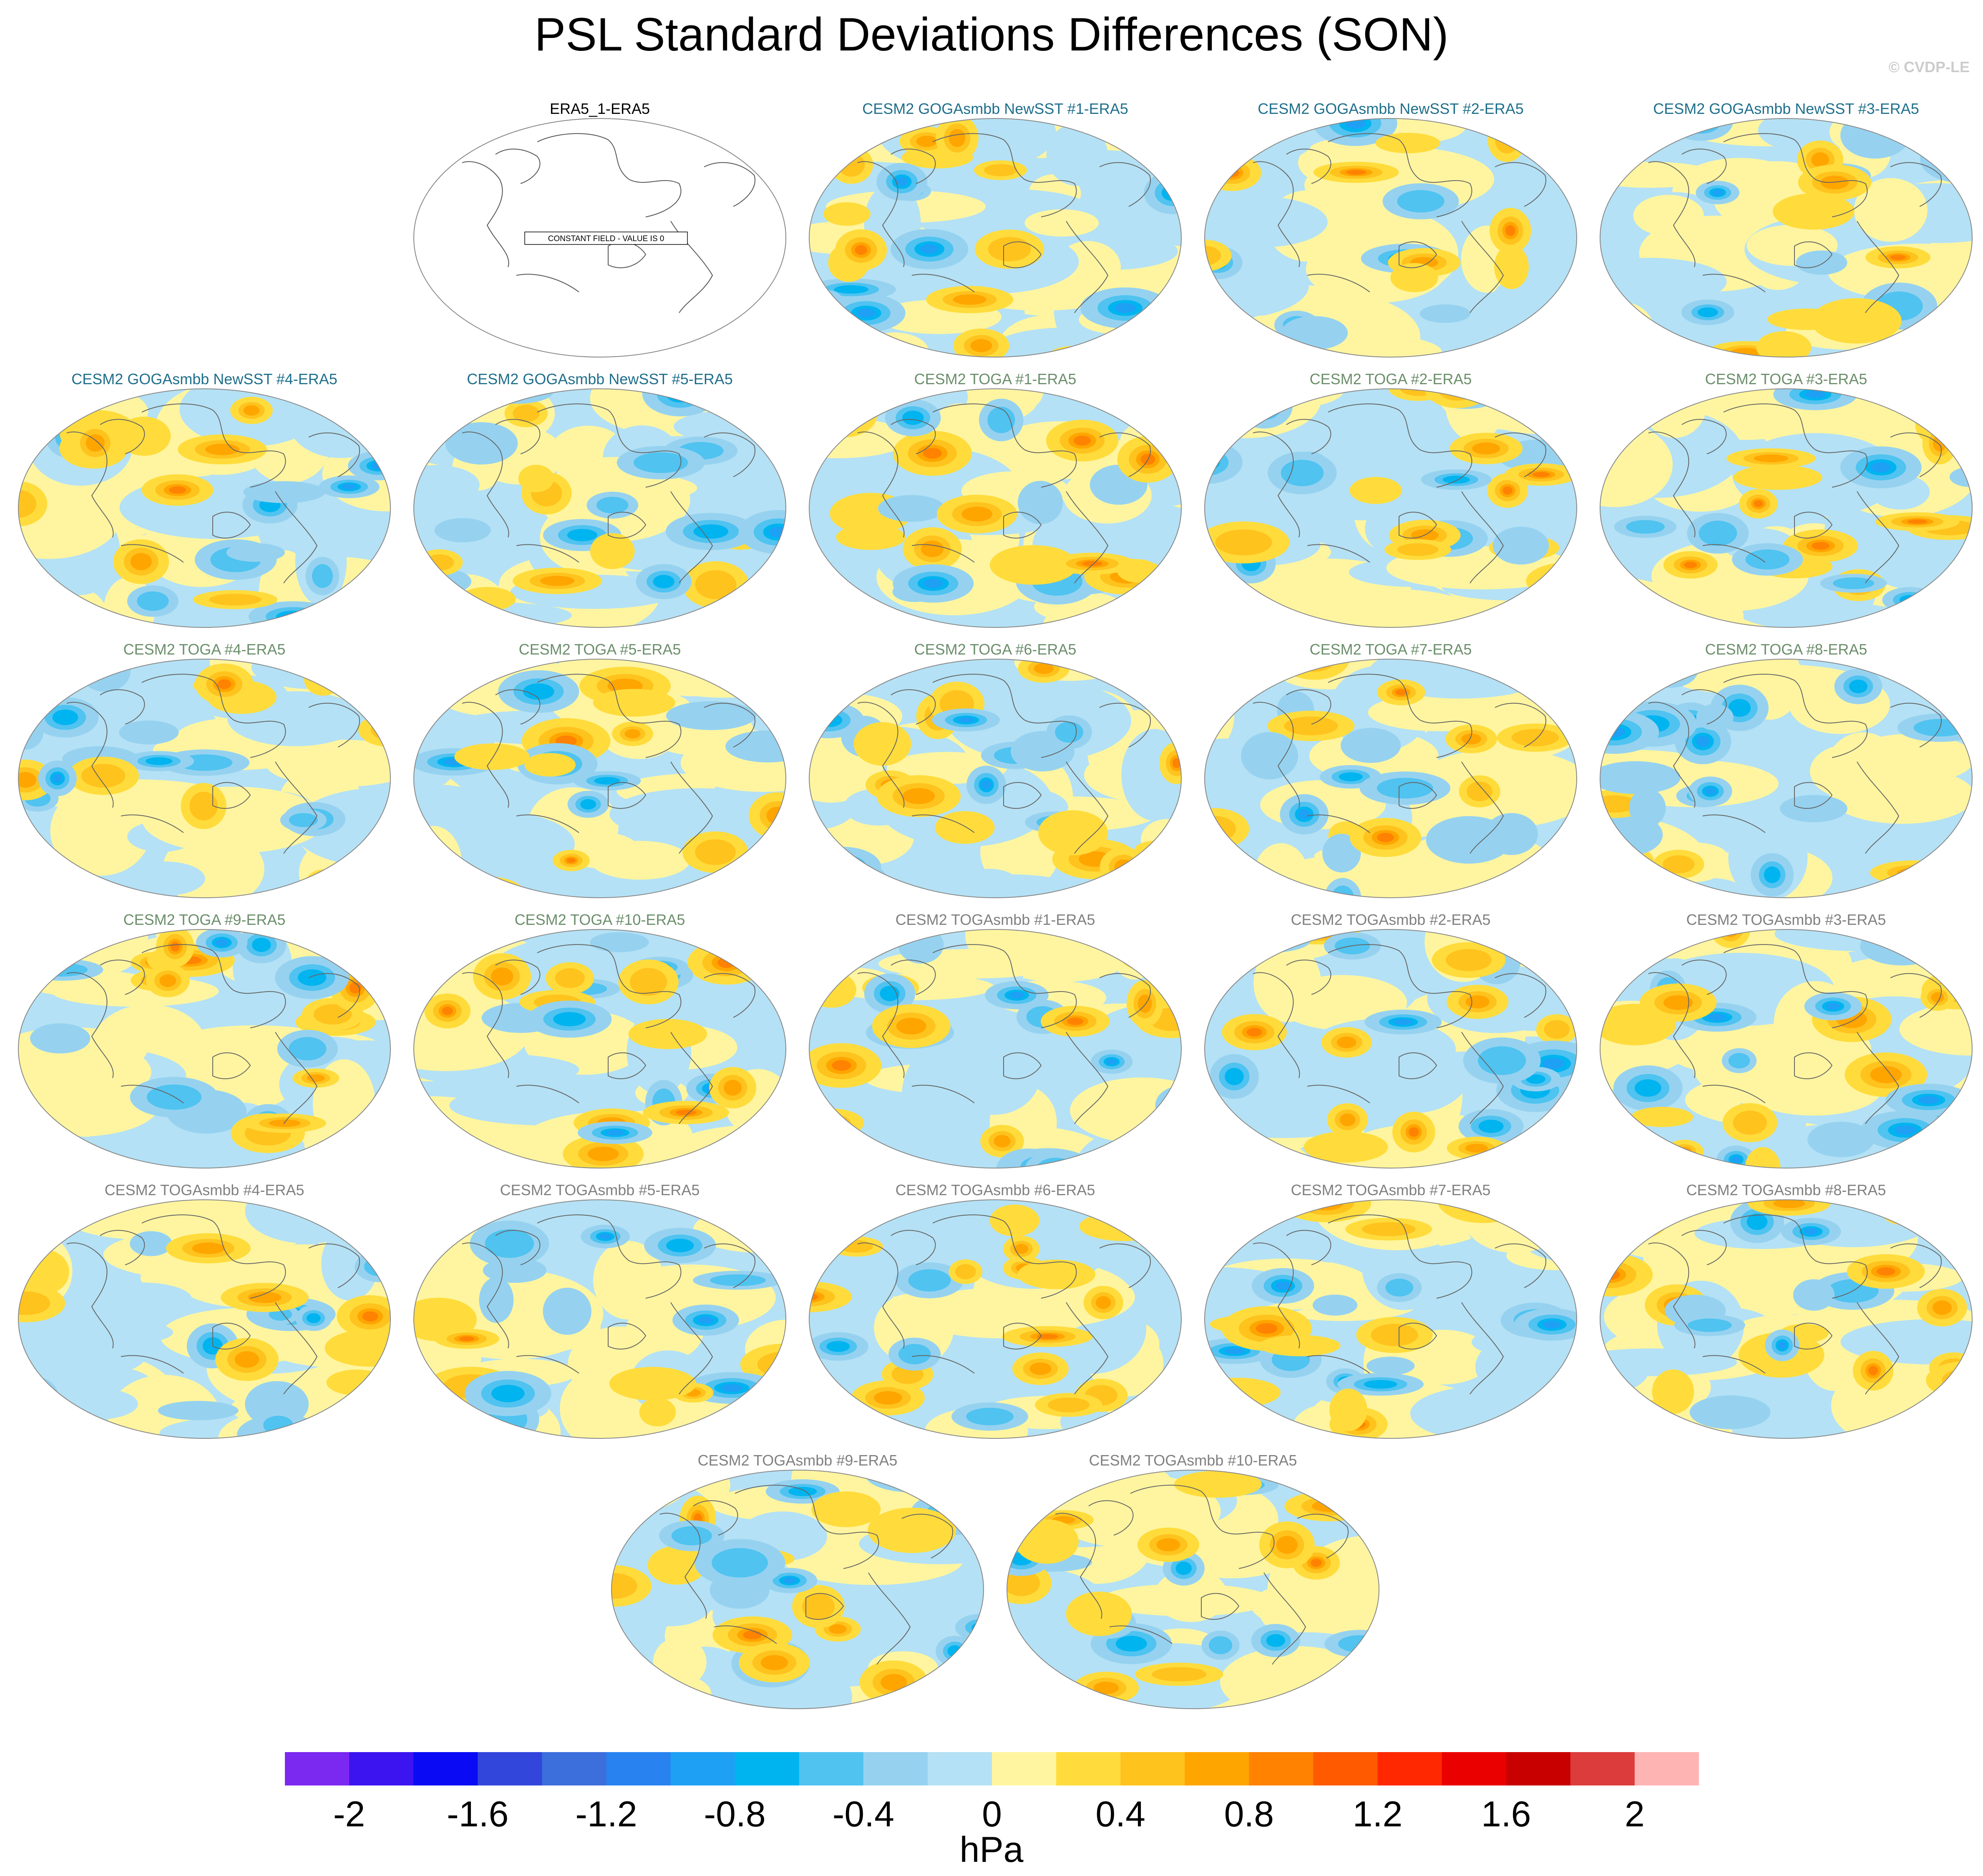 Image resolution: width=1983 pixels, height=1876 pixels. I want to click on colorbar-tick-label: 1.2, so click(1377, 1814).